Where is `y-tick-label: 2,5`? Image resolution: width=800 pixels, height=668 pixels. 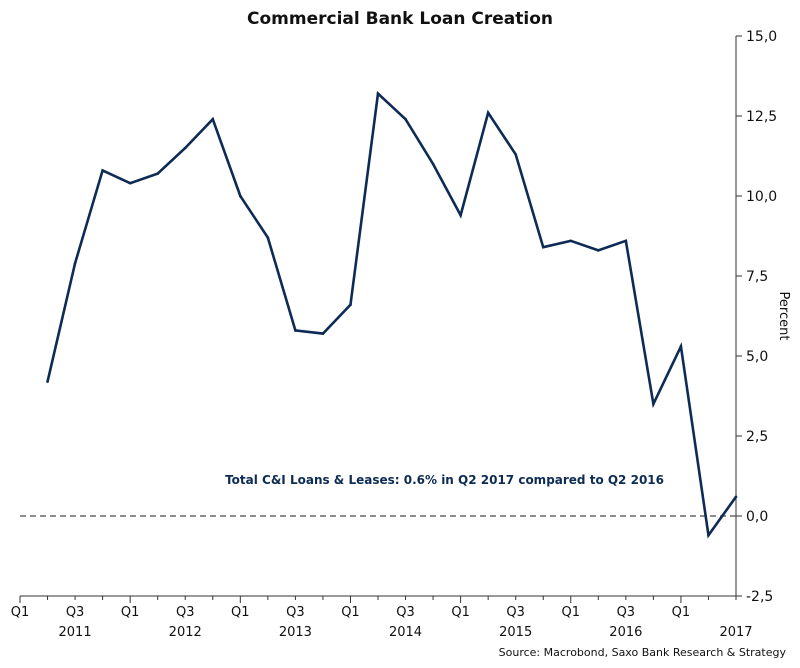 y-tick-label: 2,5 is located at coordinates (757, 437).